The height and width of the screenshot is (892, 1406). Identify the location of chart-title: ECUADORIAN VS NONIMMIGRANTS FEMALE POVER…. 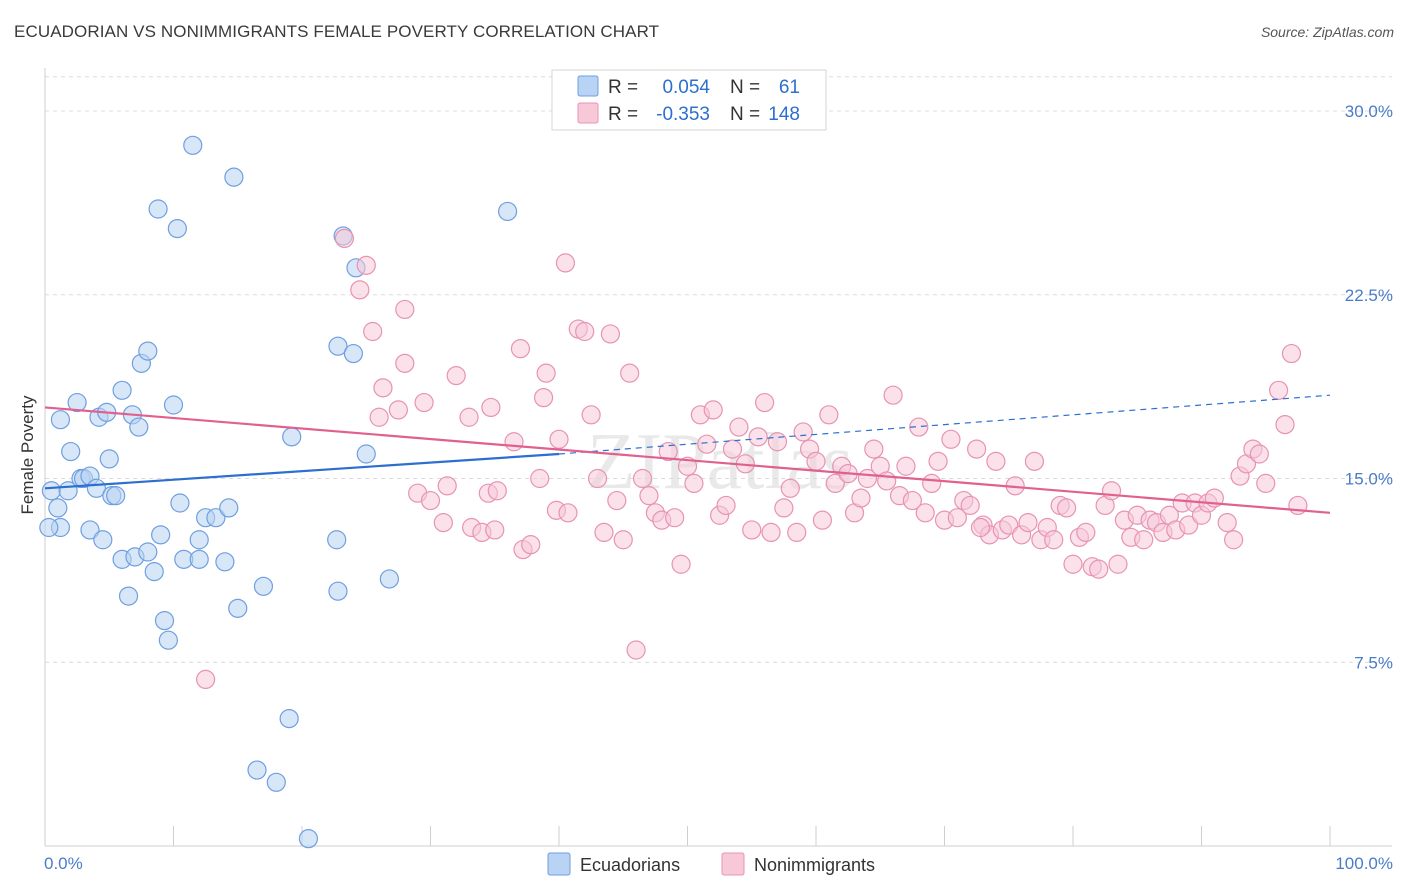
(337, 31).